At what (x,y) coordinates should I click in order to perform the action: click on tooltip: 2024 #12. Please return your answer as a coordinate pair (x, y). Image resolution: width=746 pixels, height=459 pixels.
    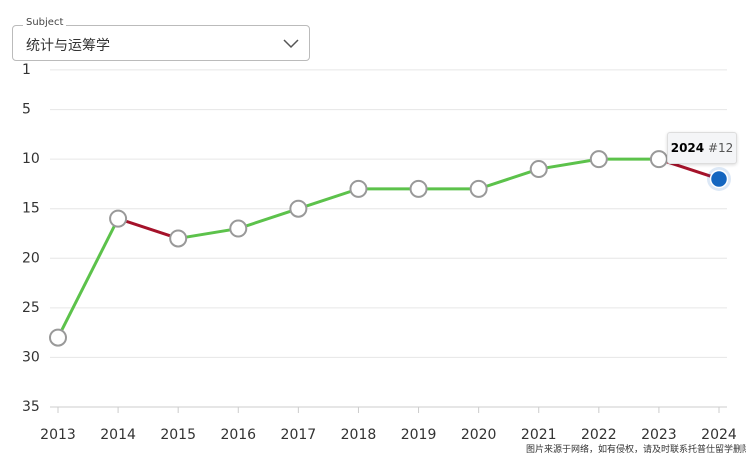
    Looking at the image, I should click on (702, 148).